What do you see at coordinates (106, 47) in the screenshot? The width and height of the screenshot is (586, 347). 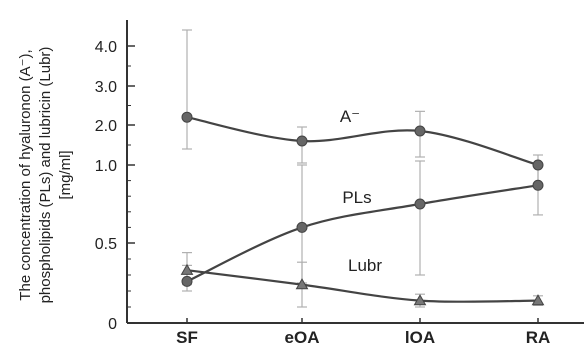 I see `y-tick-label-5: 4.0` at bounding box center [106, 47].